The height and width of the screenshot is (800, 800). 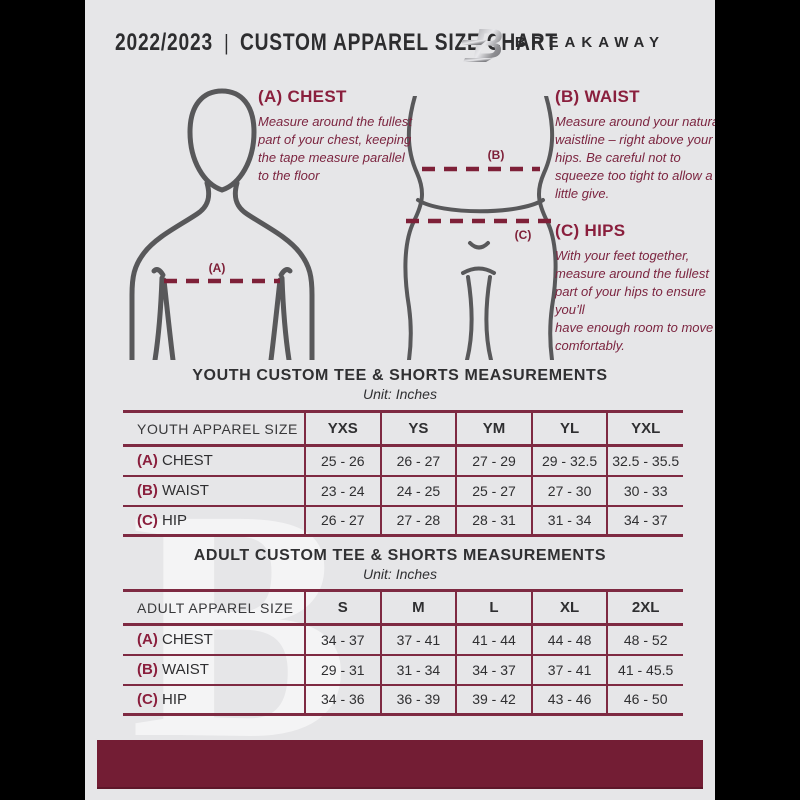 I want to click on size-col-m: M, so click(x=418, y=608).